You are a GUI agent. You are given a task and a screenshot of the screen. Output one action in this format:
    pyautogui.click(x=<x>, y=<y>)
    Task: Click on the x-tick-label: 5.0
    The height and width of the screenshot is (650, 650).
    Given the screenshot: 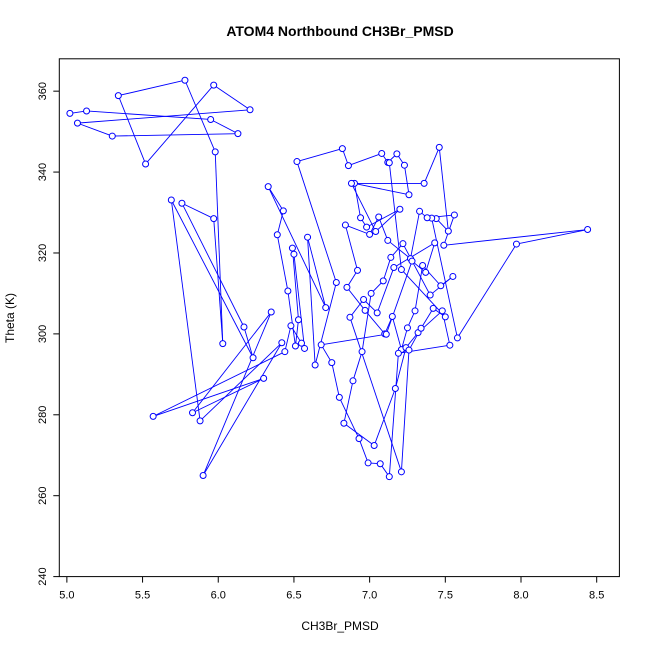 What is the action you would take?
    pyautogui.click(x=66, y=596)
    